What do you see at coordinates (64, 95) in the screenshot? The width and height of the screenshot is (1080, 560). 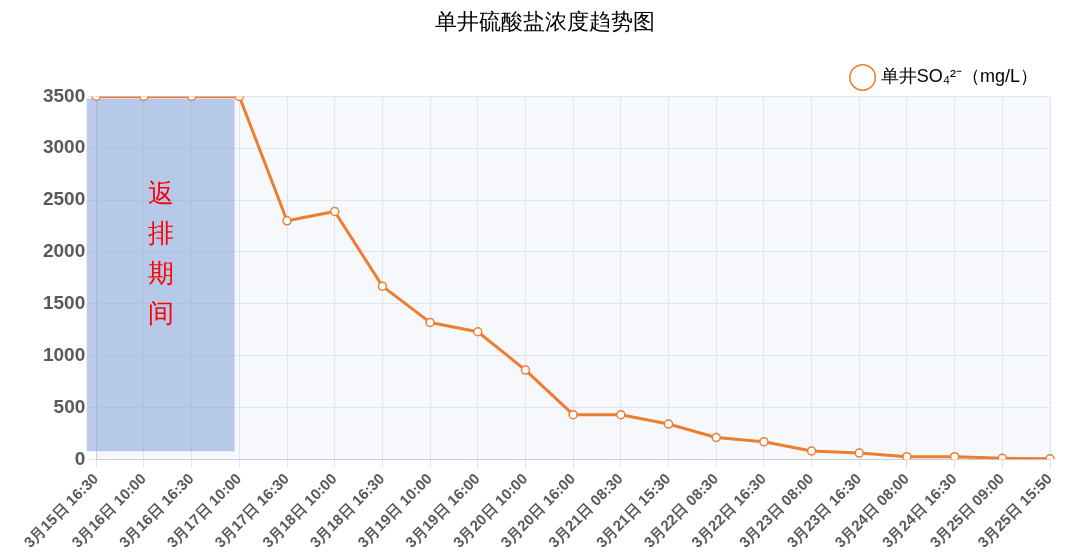 I see `y-tick-label: 3500` at bounding box center [64, 95].